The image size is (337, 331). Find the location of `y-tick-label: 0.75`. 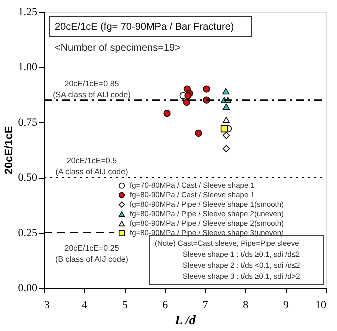

y-tick-label: 0.75 is located at coordinates (28, 122).